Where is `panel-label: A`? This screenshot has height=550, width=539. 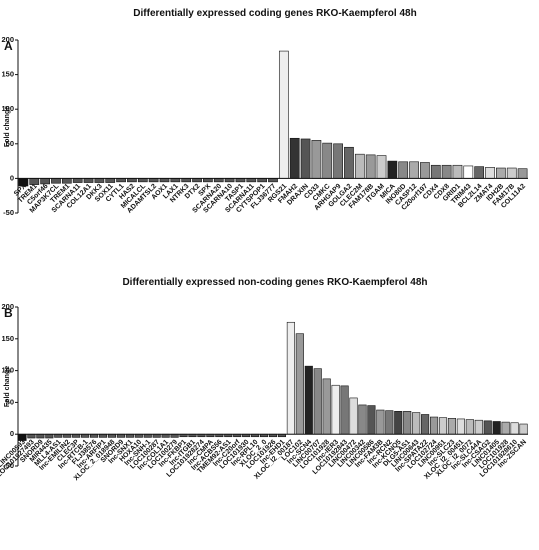 panel-label: A is located at coordinates (8, 46).